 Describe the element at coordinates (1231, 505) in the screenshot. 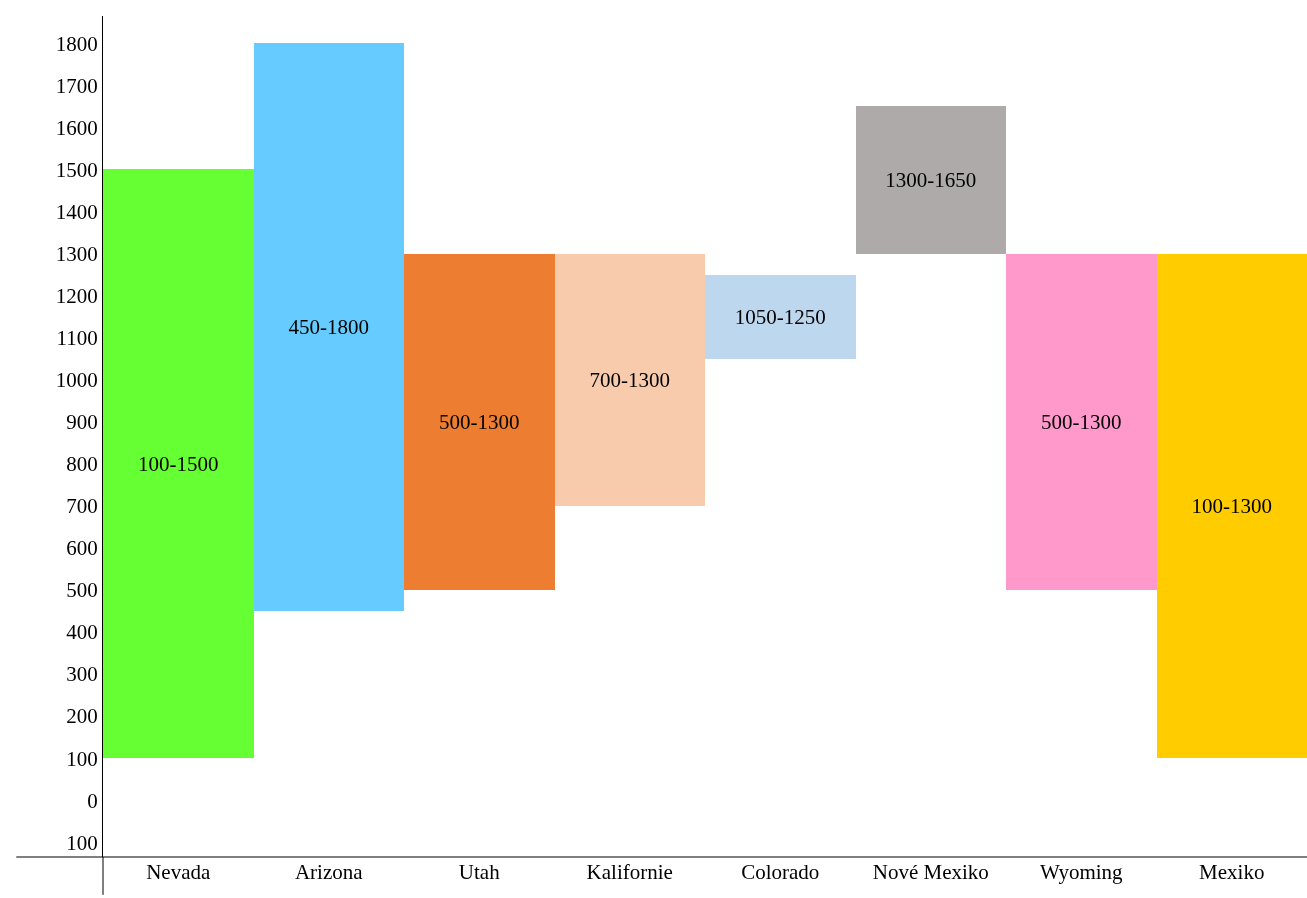

I see `data-label: 100-1300` at that location.